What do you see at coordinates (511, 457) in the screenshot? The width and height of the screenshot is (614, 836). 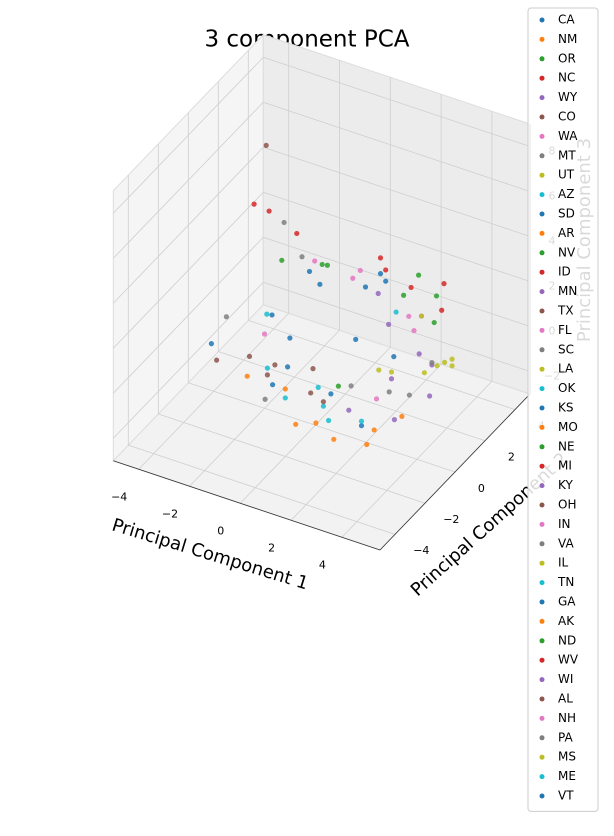 I see `y-tick-label: 2` at bounding box center [511, 457].